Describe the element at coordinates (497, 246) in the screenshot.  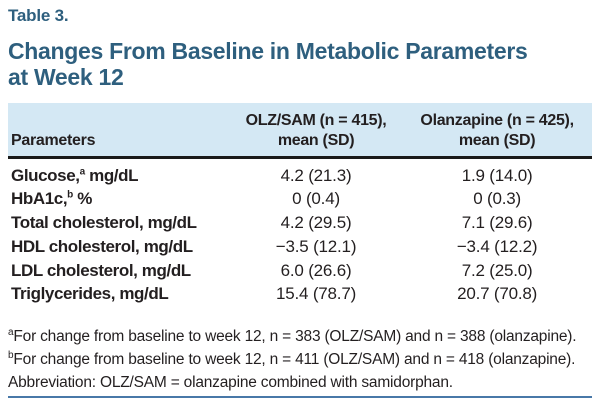
I see `value-cell-olanzapine: −3.4 (12.2)` at that location.